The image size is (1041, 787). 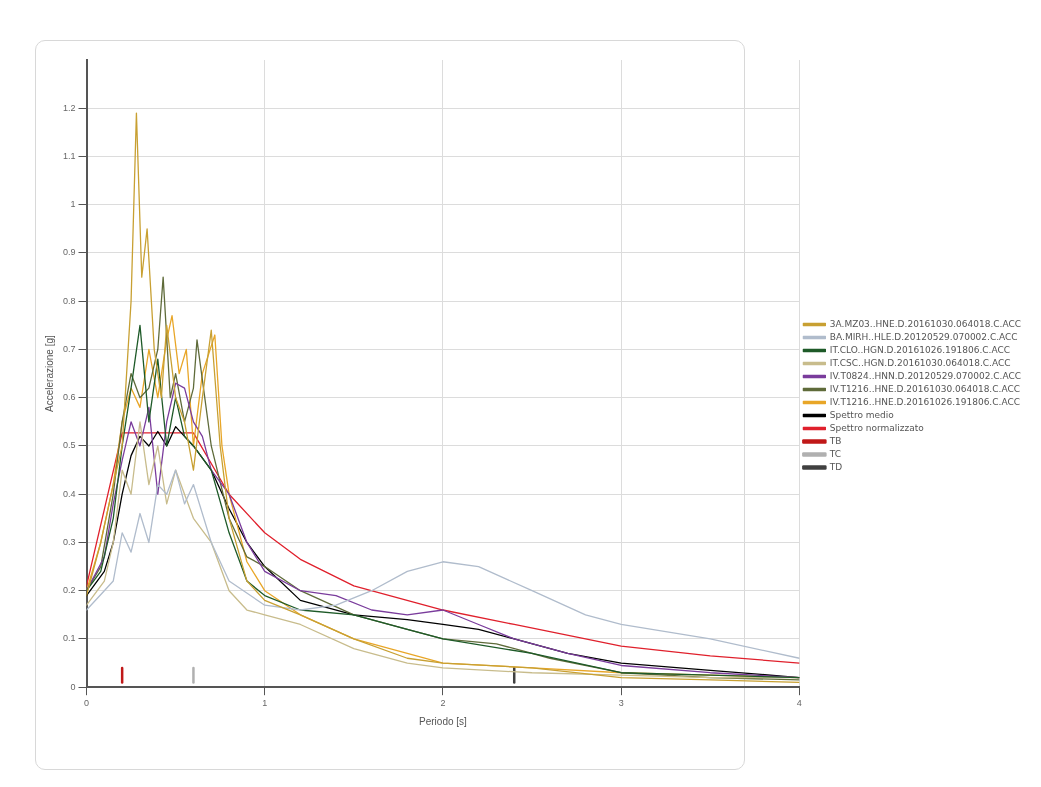 What do you see at coordinates (862, 414) in the screenshot?
I see `legend-label: Spettro medio` at bounding box center [862, 414].